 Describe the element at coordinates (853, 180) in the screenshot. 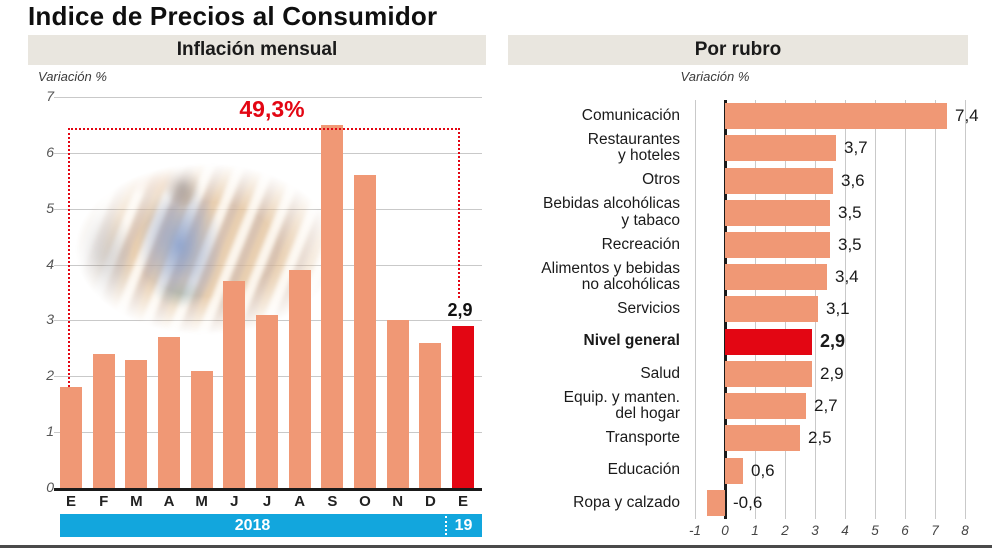

I see `value-label: 3,6` at that location.